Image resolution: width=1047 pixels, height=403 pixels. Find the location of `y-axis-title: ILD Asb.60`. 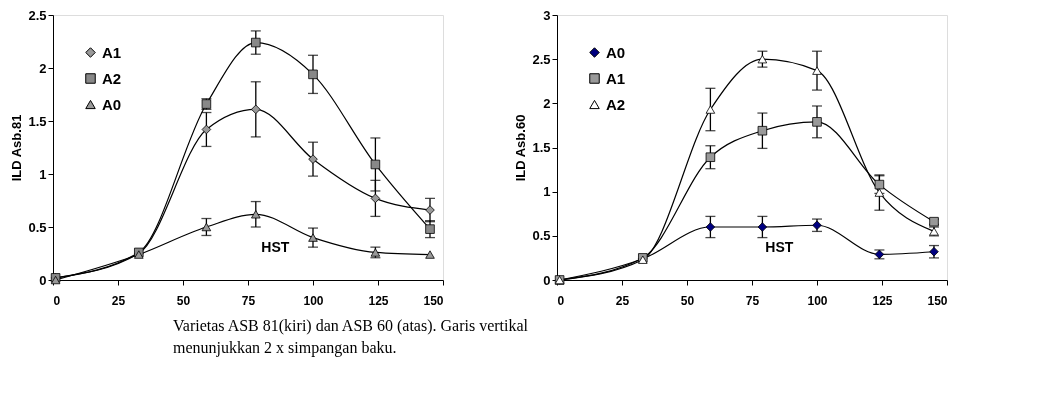

y-axis-title: ILD Asb.60 is located at coordinates (521, 148).